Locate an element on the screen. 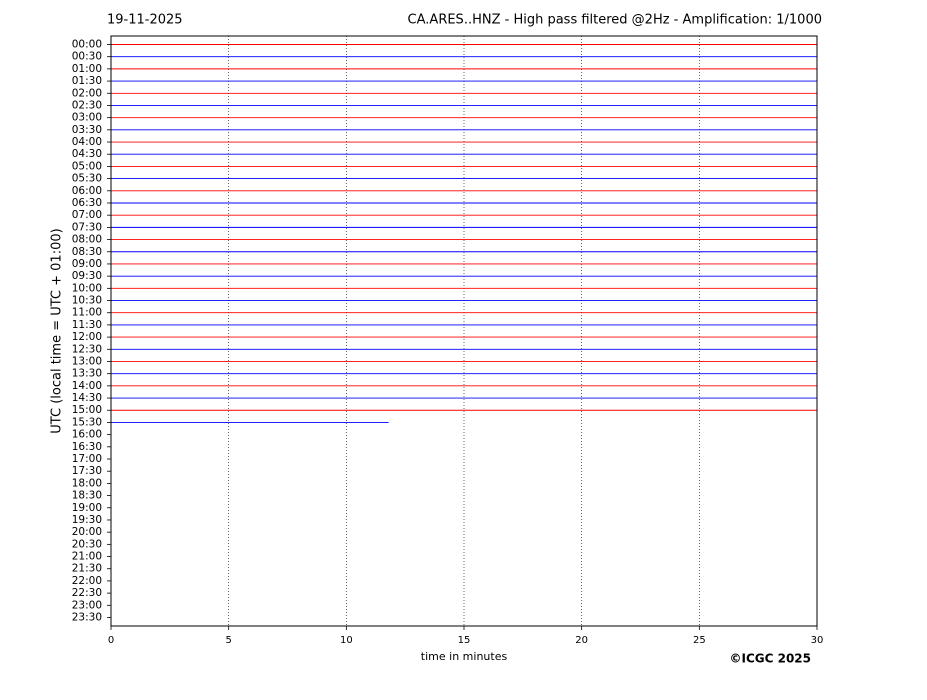 Image resolution: width=927 pixels, height=700 pixels. y-tick-label: 13:30 is located at coordinates (87, 374).